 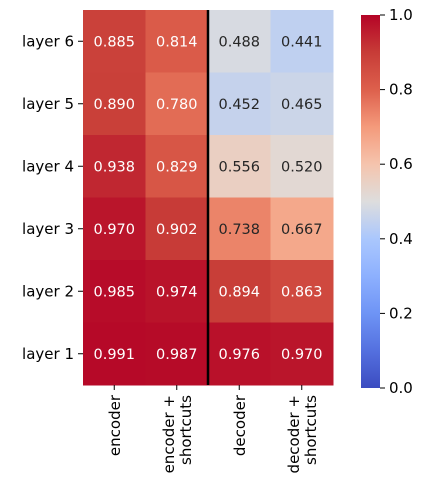 I want to click on cell-value-label: 0.452, so click(x=239, y=105).